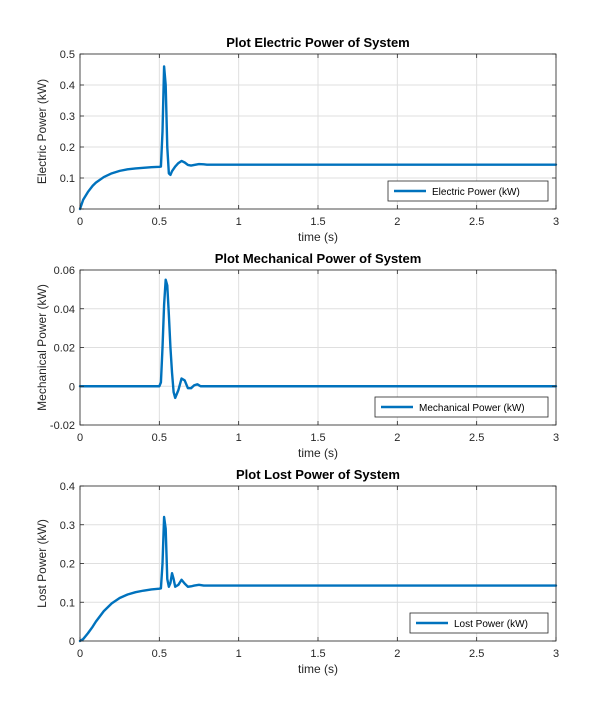  I want to click on y-axis-label: Lost Power (kW), so click(42, 563).